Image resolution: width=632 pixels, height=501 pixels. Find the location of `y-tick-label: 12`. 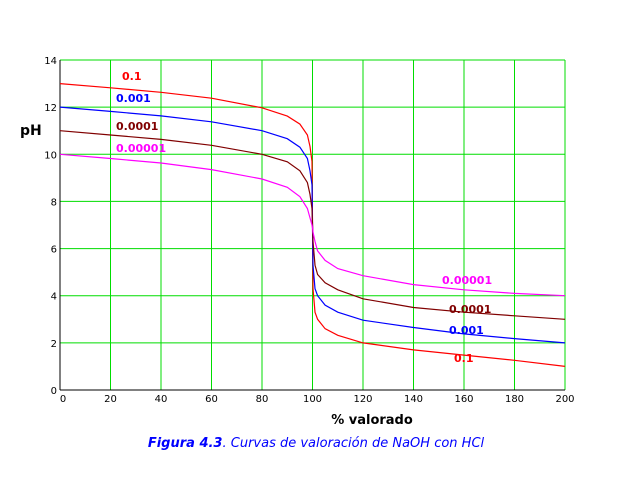

y-tick-label: 12 is located at coordinates (50, 108).